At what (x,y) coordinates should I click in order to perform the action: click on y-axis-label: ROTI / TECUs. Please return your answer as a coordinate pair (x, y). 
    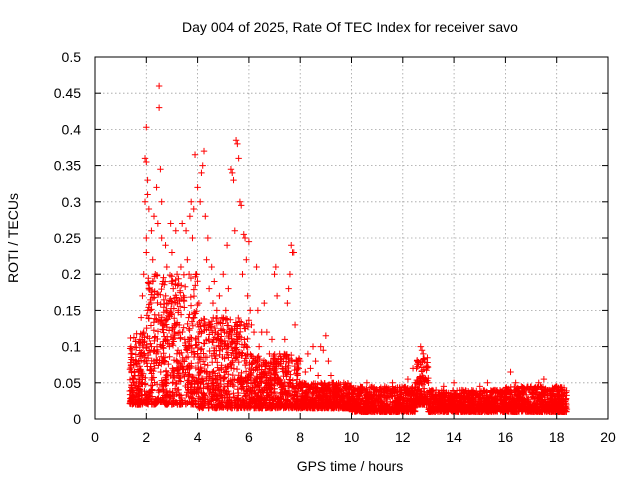
    Looking at the image, I should click on (13, 238).